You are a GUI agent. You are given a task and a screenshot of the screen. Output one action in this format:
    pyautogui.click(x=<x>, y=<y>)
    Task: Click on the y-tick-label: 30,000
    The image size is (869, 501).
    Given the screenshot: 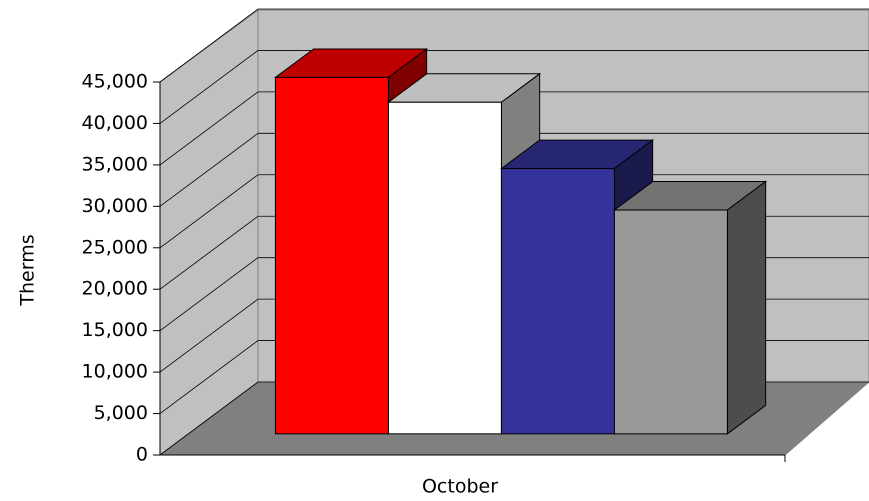 What is the action you would take?
    pyautogui.click(x=115, y=206)
    